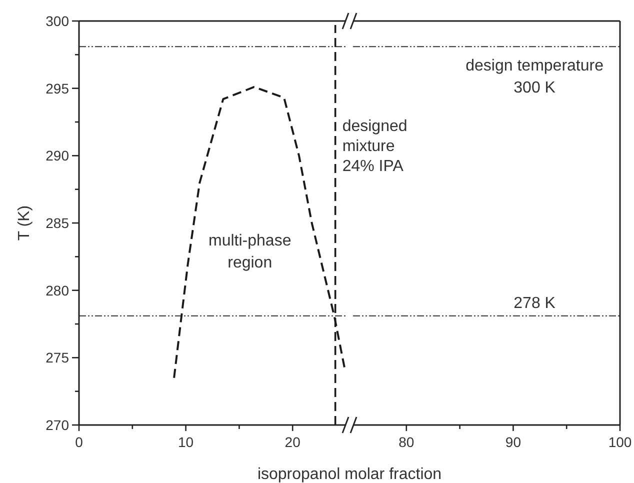 This screenshot has height=483, width=634. I want to click on annotation: multi-phase region, so click(250, 252).